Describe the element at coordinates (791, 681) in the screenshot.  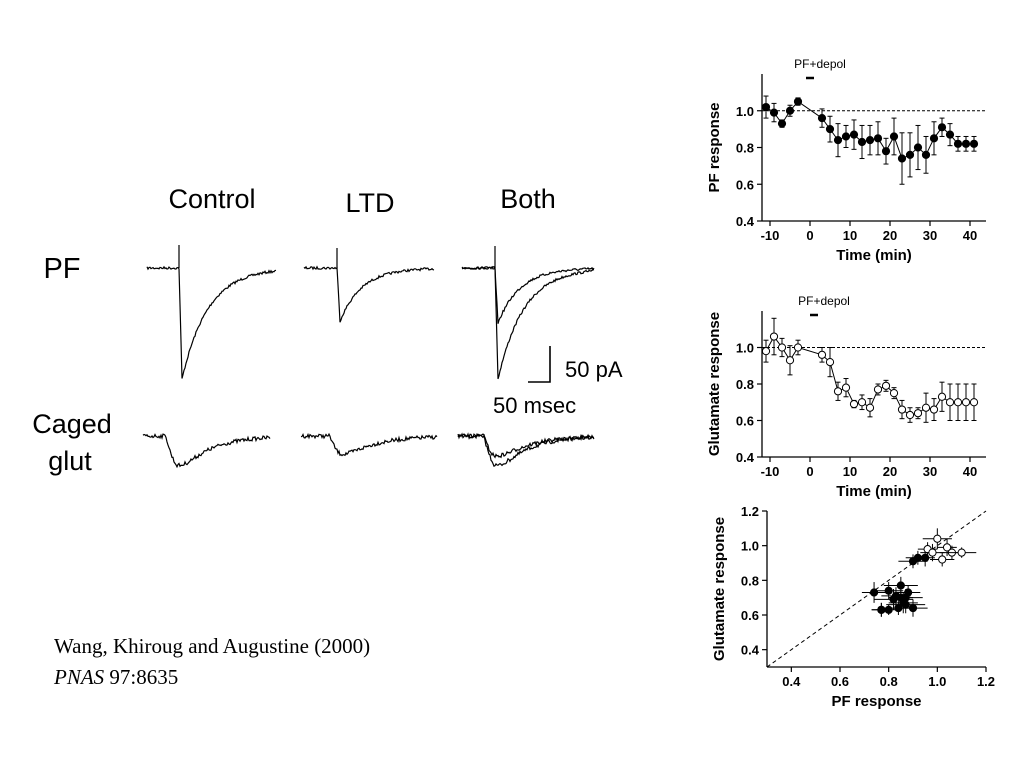
I see `x-tick-label: 0.4` at that location.